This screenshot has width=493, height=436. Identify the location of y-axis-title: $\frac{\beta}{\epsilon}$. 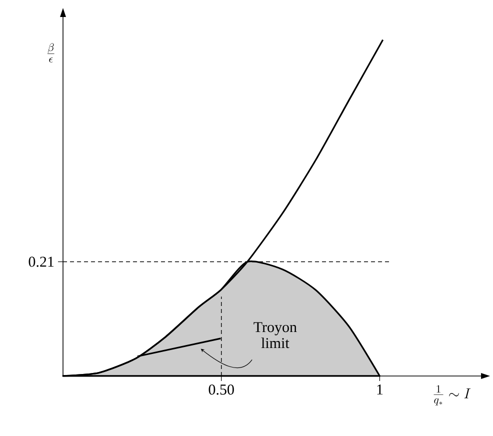
(51, 52).